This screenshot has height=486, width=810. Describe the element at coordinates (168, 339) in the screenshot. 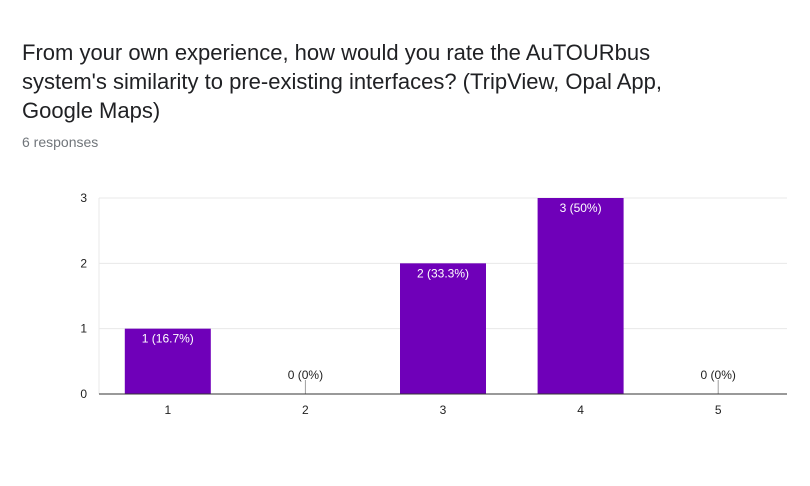

I see `data-label: 1 (16.7%)` at that location.